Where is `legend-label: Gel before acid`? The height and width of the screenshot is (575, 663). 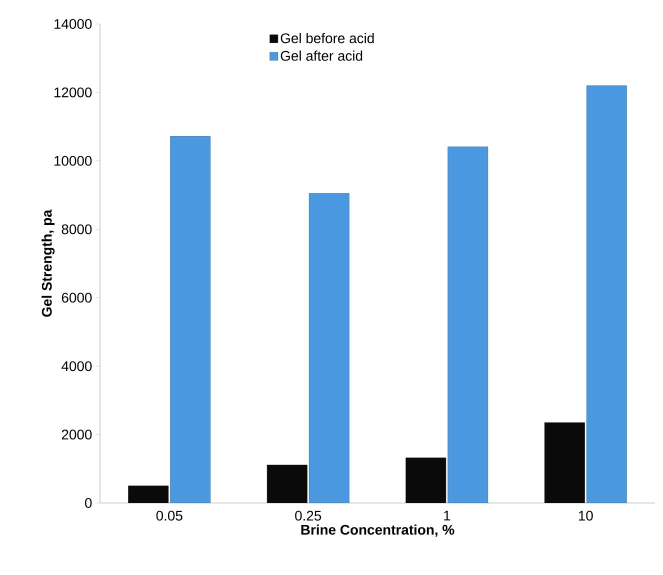
legend-label: Gel before acid is located at coordinates (327, 38).